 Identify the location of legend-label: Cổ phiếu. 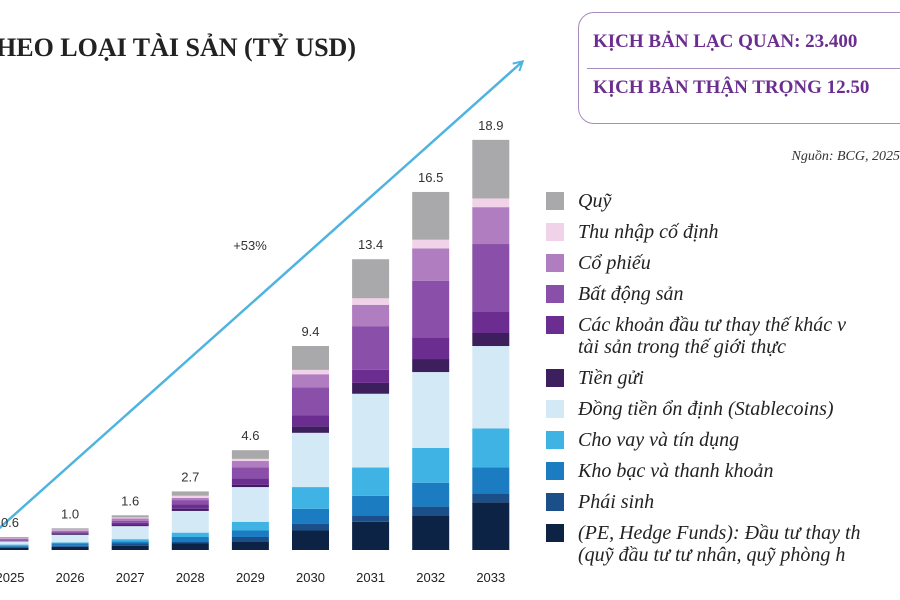
(614, 263).